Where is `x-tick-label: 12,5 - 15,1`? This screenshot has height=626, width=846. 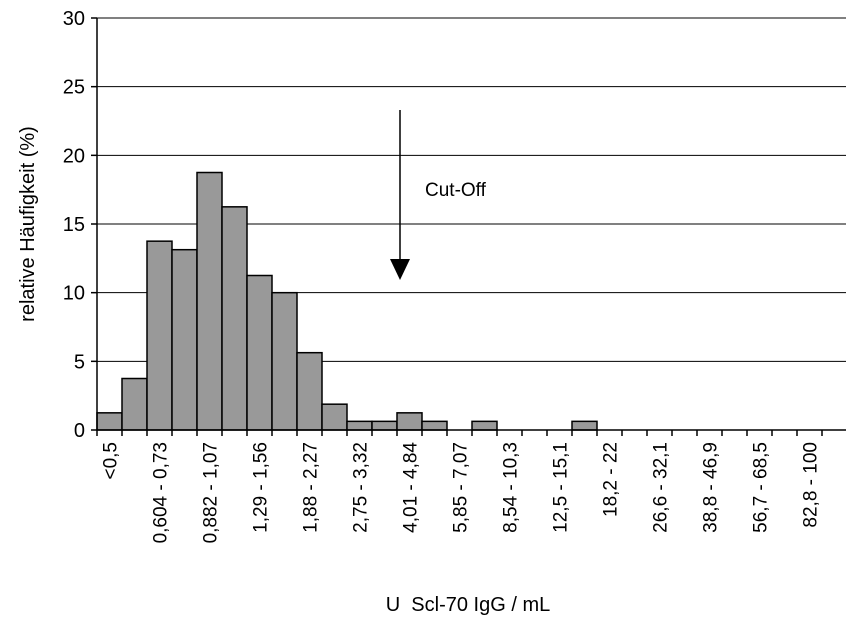 x-tick-label: 12,5 - 15,1 is located at coordinates (561, 487).